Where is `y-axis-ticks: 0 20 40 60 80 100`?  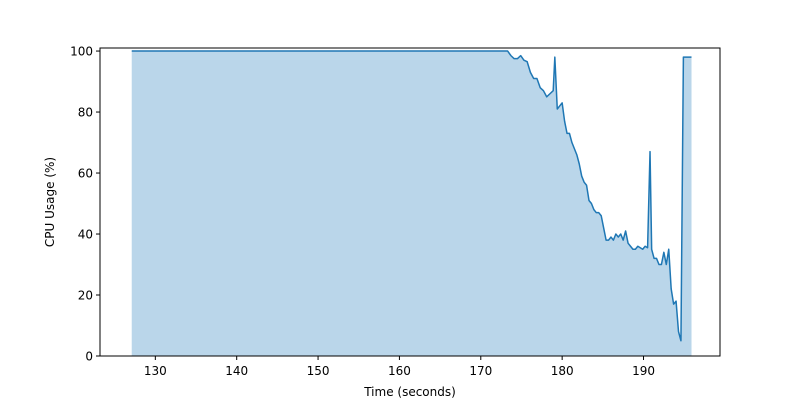 y-axis-ticks: 0 20 40 60 80 100 is located at coordinates (85, 204).